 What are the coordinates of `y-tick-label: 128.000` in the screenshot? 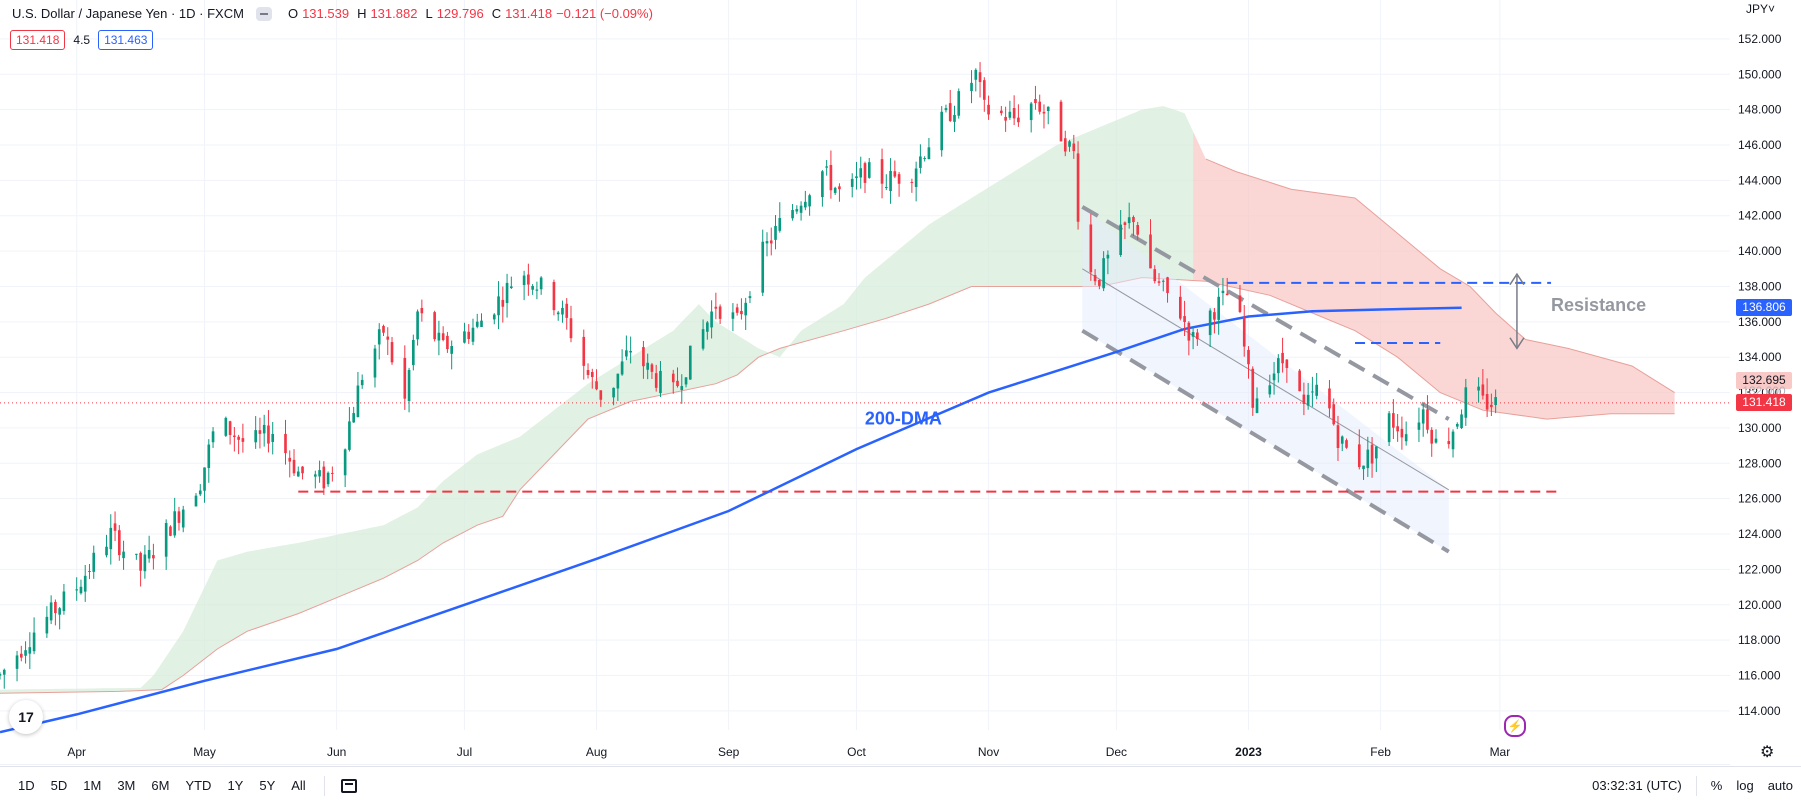 It's located at (1760, 463).